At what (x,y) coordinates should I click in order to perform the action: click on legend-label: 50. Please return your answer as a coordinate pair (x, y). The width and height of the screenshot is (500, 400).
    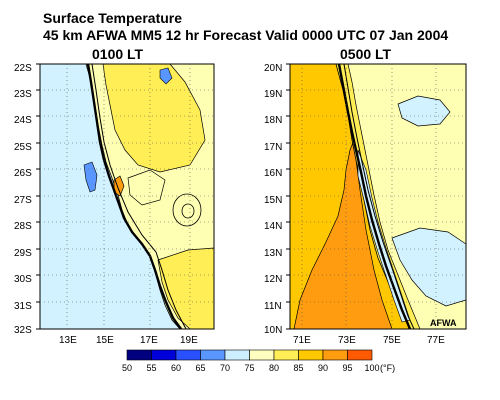
    Looking at the image, I should click on (127, 368).